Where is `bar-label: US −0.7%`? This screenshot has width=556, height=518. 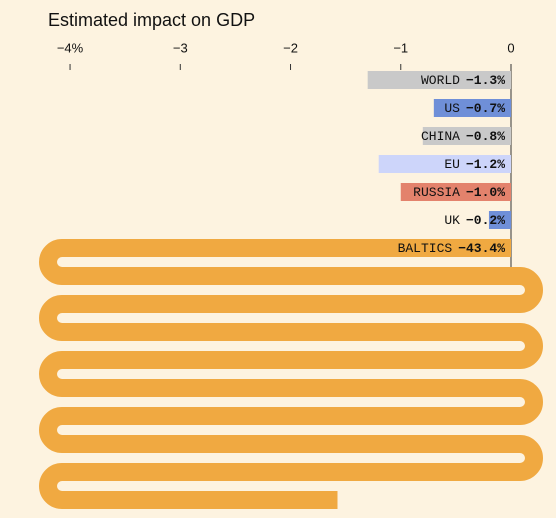 bar-label: US −0.7% is located at coordinates (474, 108).